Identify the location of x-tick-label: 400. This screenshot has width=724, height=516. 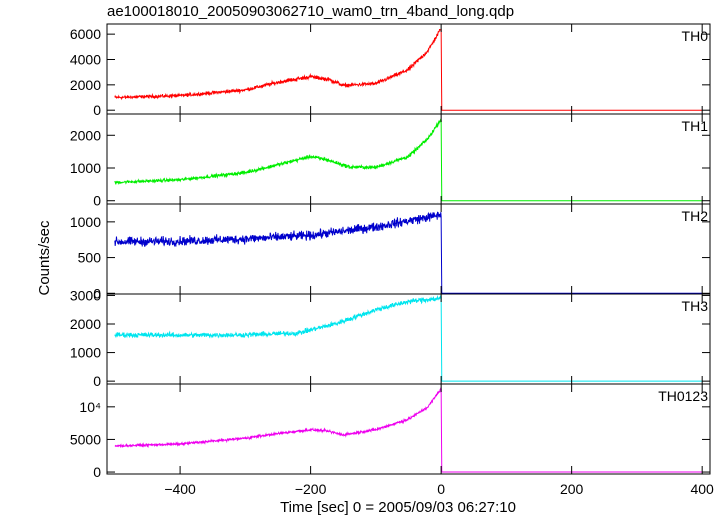
(702, 489).